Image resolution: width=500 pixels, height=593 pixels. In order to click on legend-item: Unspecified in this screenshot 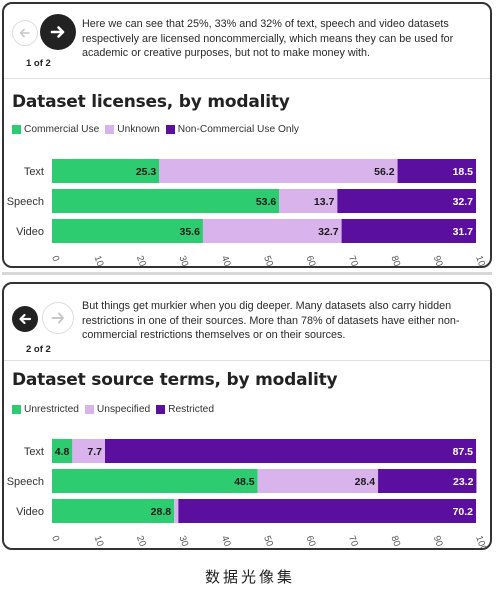, I will do `click(117, 409)`.